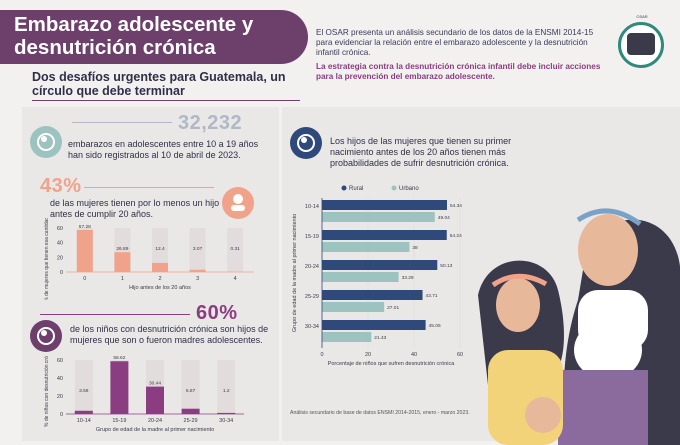  What do you see at coordinates (446, 266) in the screenshot?
I see `value-label: 50.13` at bounding box center [446, 266].